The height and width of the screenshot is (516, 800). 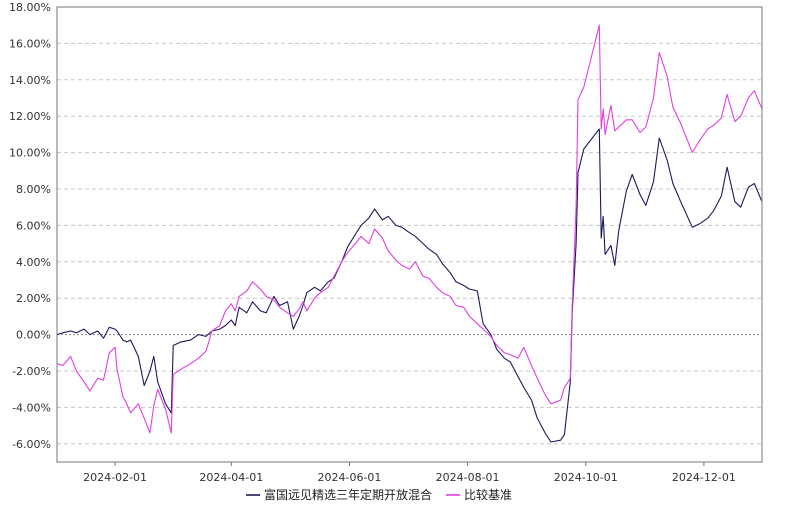 I want to click on x-tick-label: 2024-10-01, so click(x=586, y=477).